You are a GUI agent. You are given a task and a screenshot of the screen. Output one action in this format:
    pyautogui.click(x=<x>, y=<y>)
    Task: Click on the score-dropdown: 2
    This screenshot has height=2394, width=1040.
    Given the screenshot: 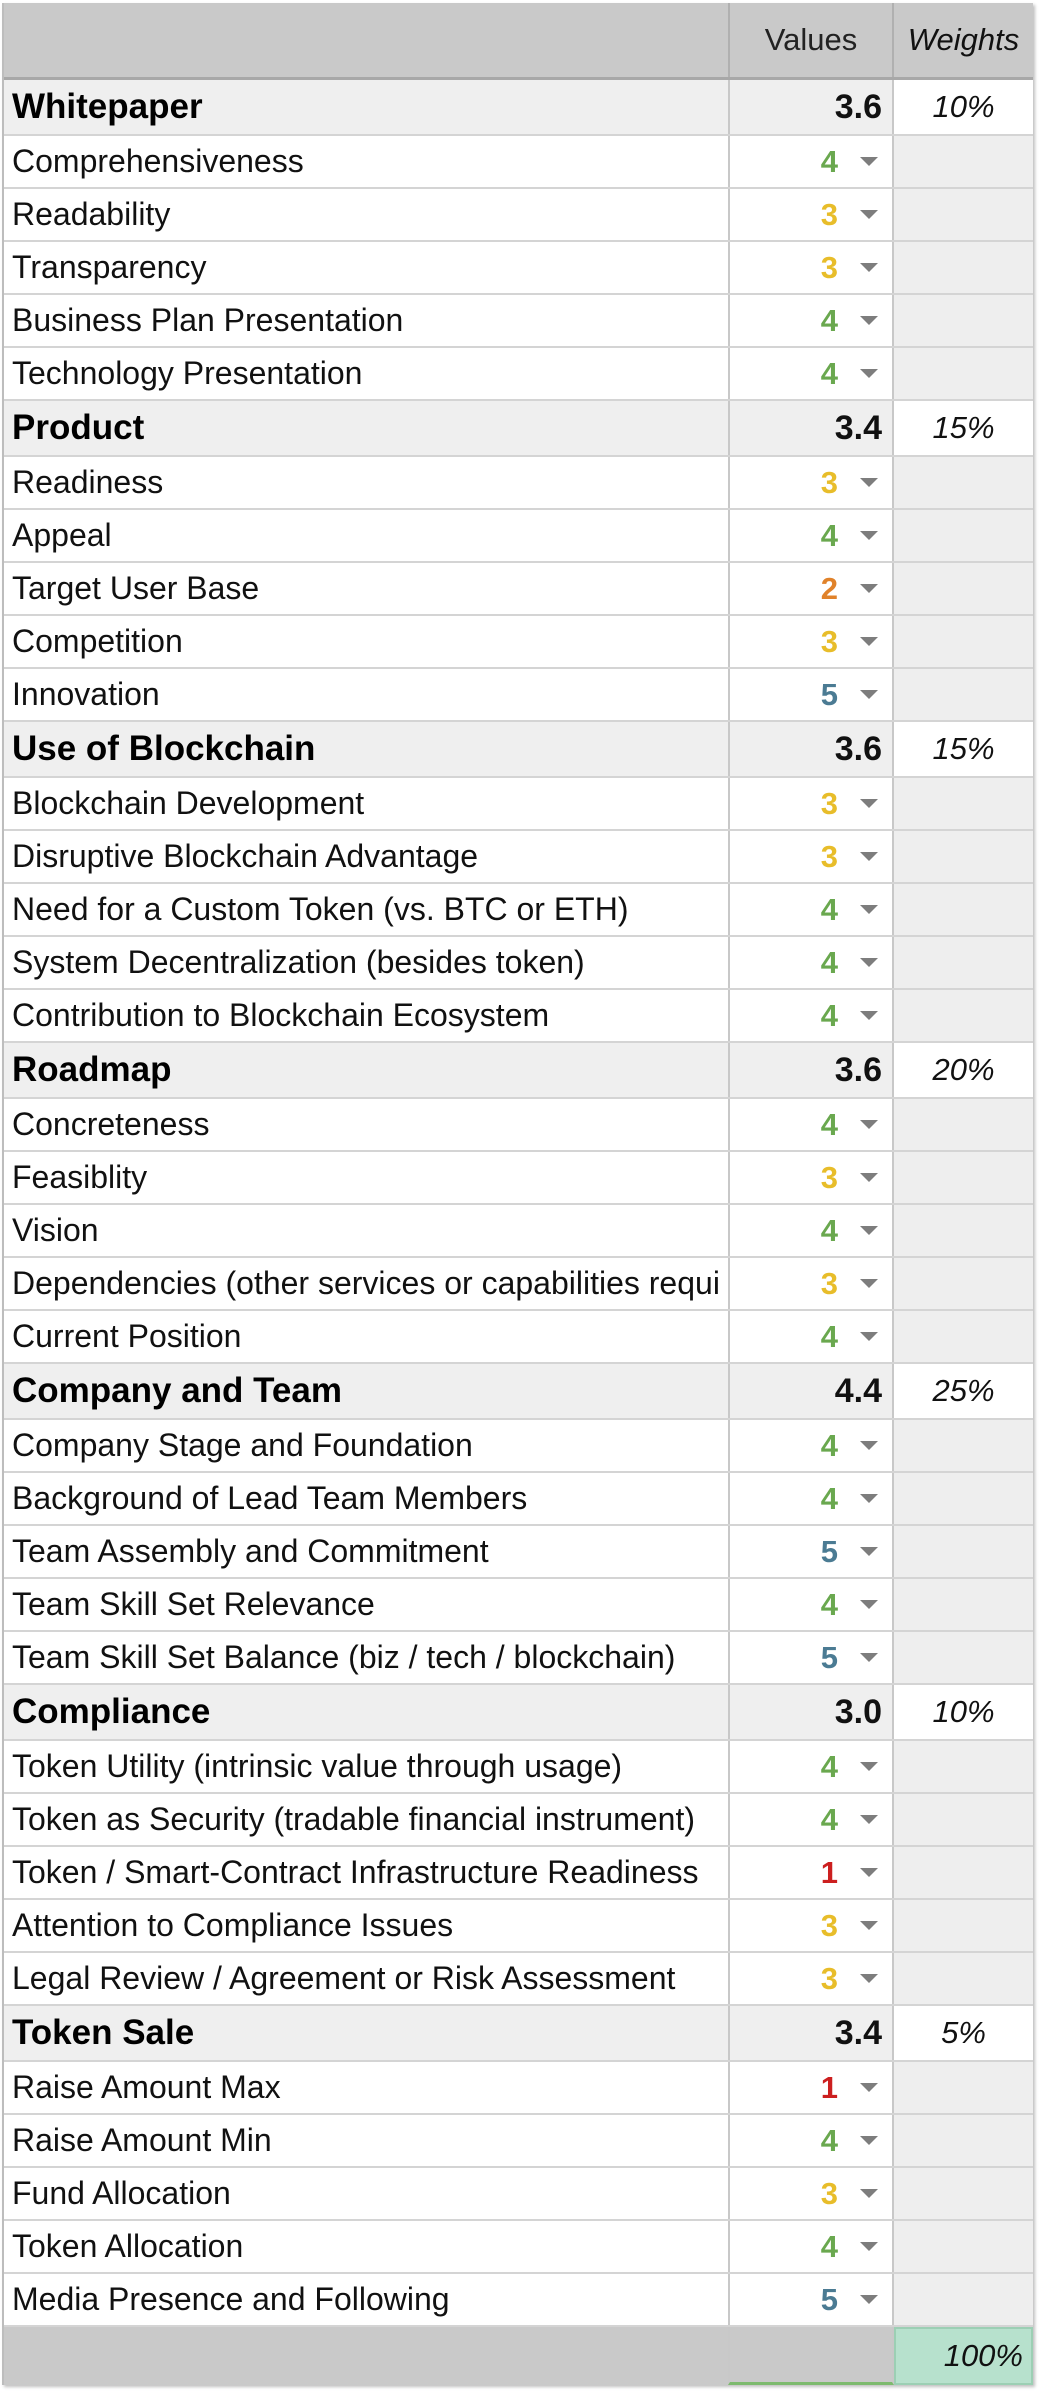 What is the action you would take?
    pyautogui.click(x=811, y=588)
    